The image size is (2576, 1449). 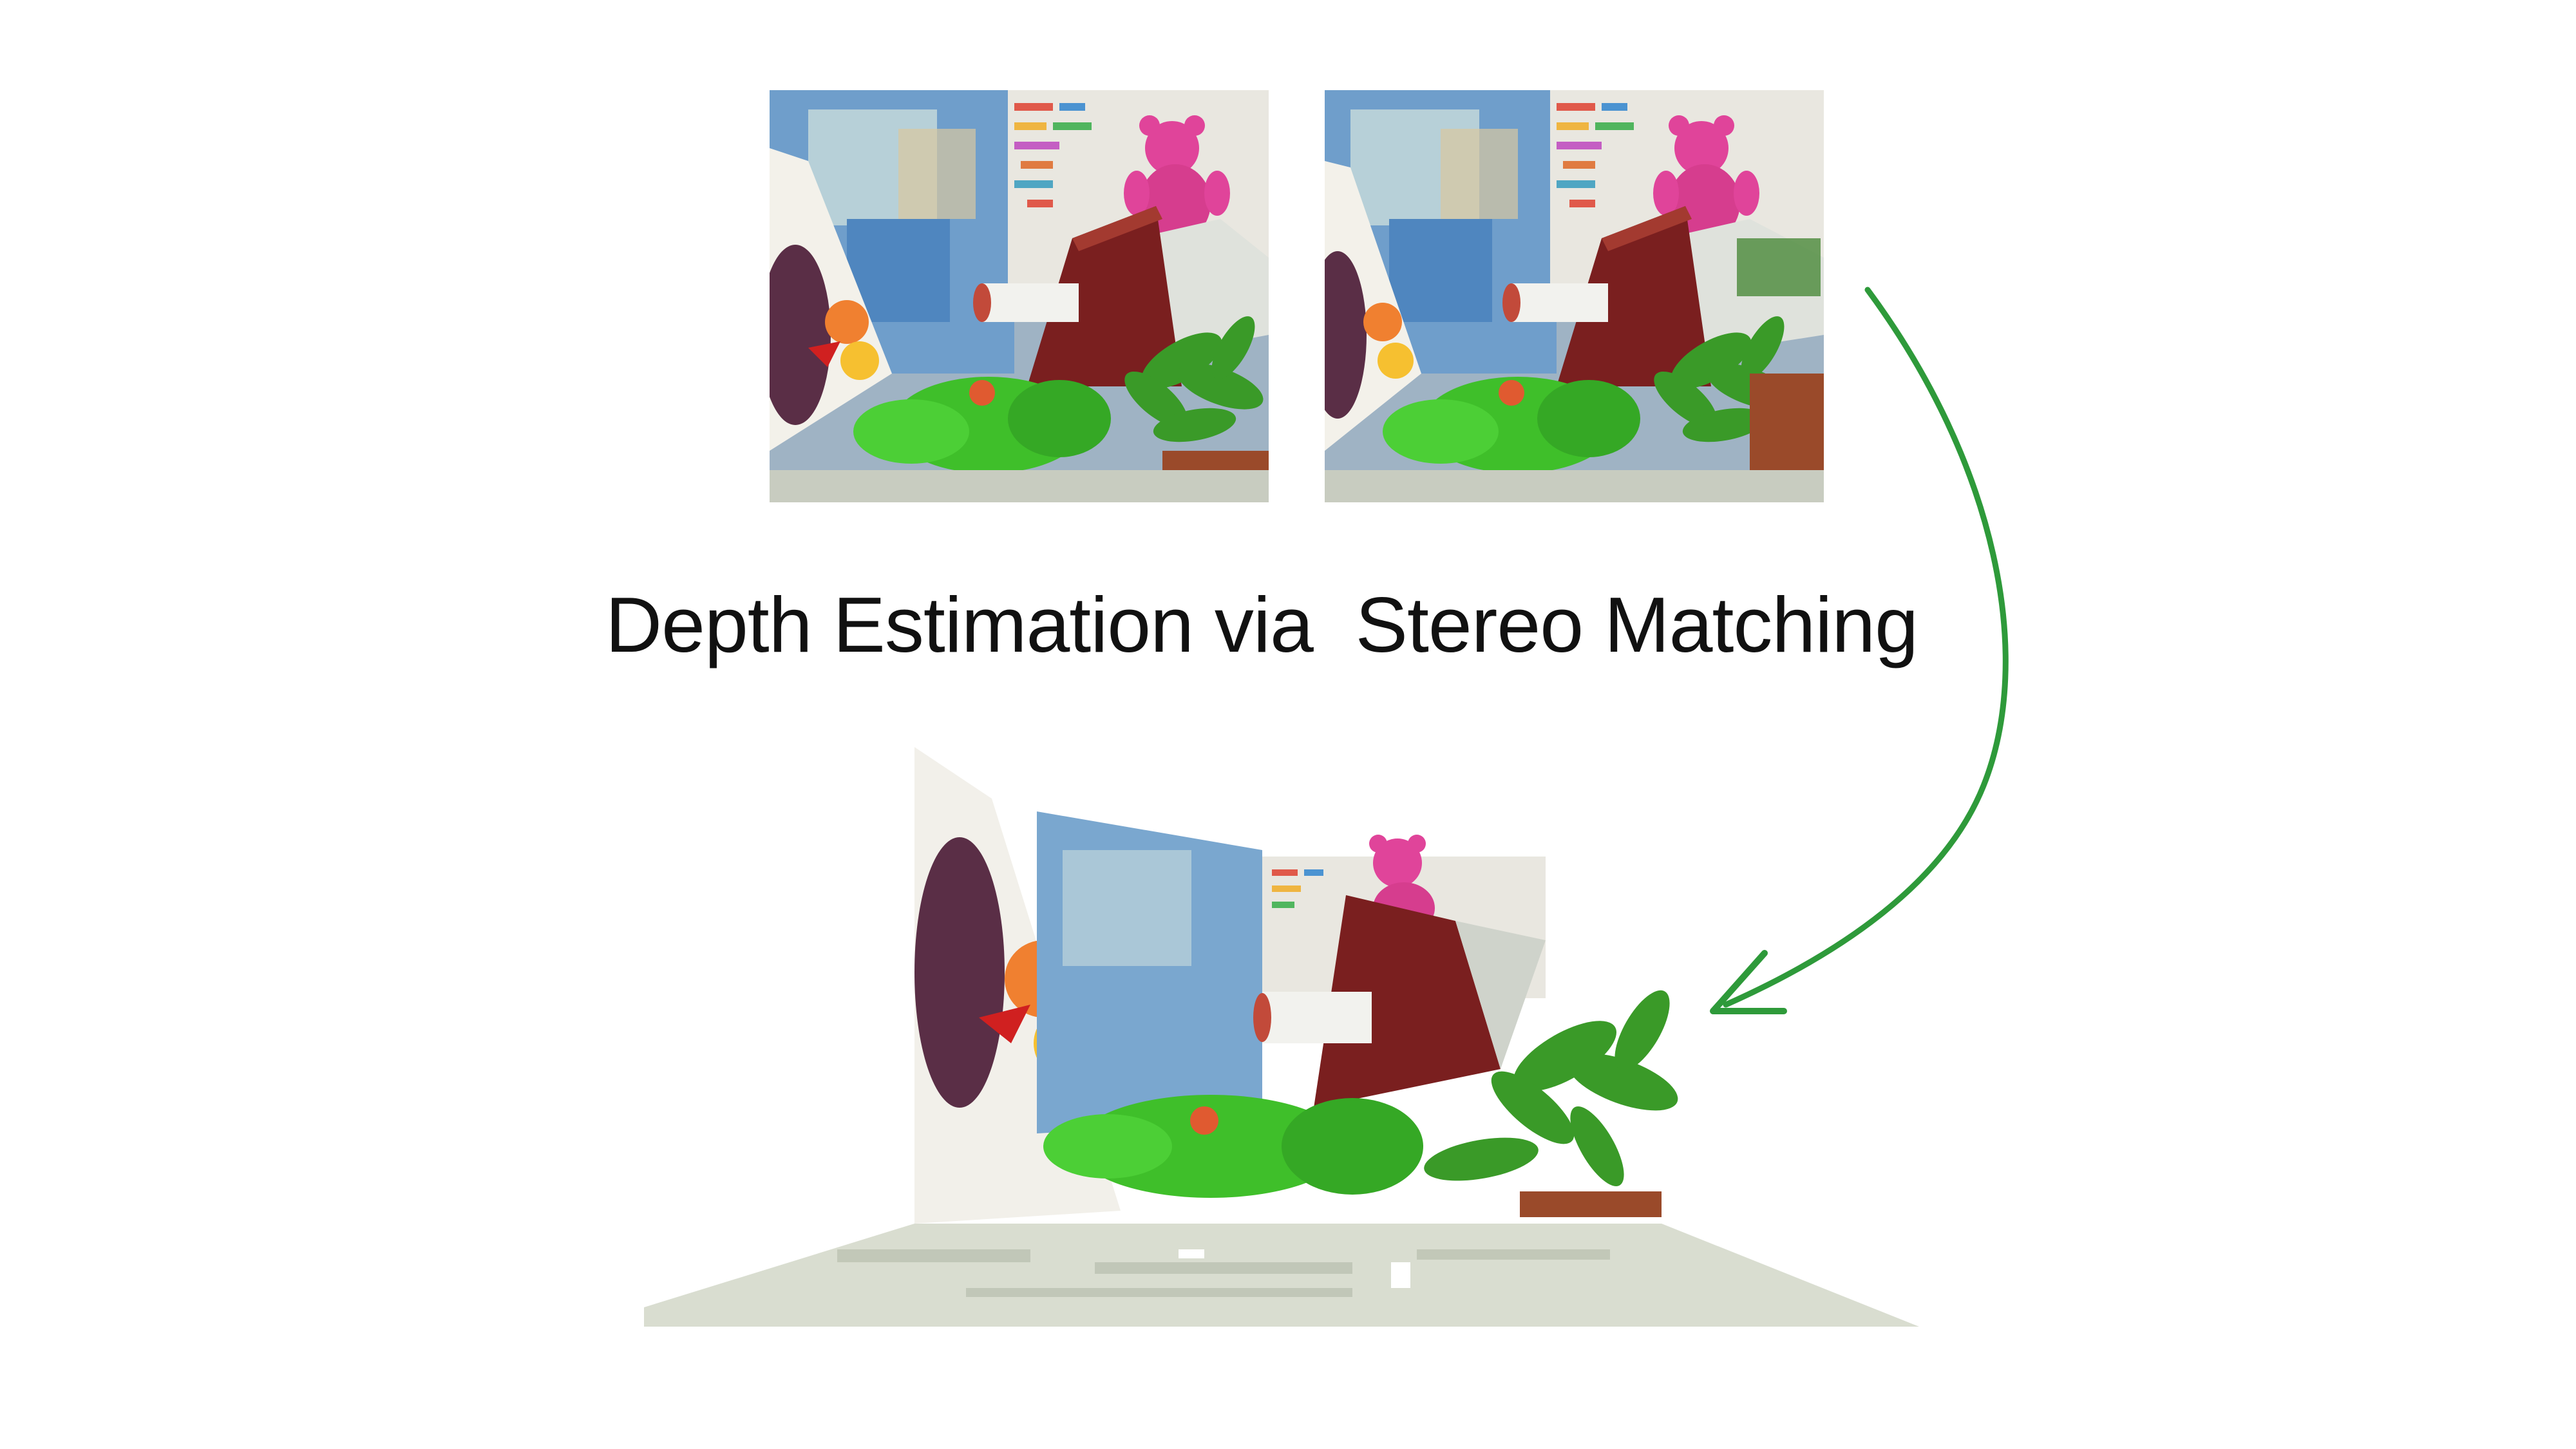 I want to click on curved-arrow-icon, so click(x=1859, y=651).